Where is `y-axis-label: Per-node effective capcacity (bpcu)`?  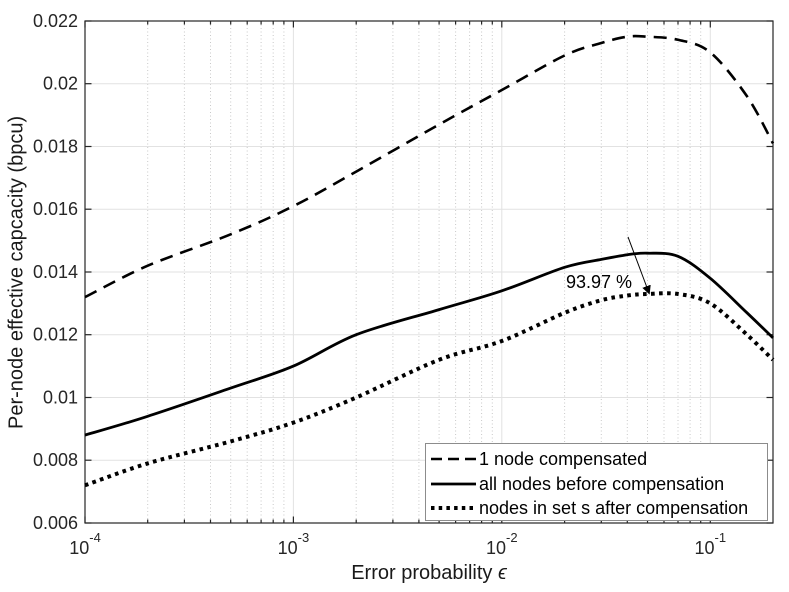 y-axis-label: Per-node effective capcacity (bpcu) is located at coordinates (17, 272).